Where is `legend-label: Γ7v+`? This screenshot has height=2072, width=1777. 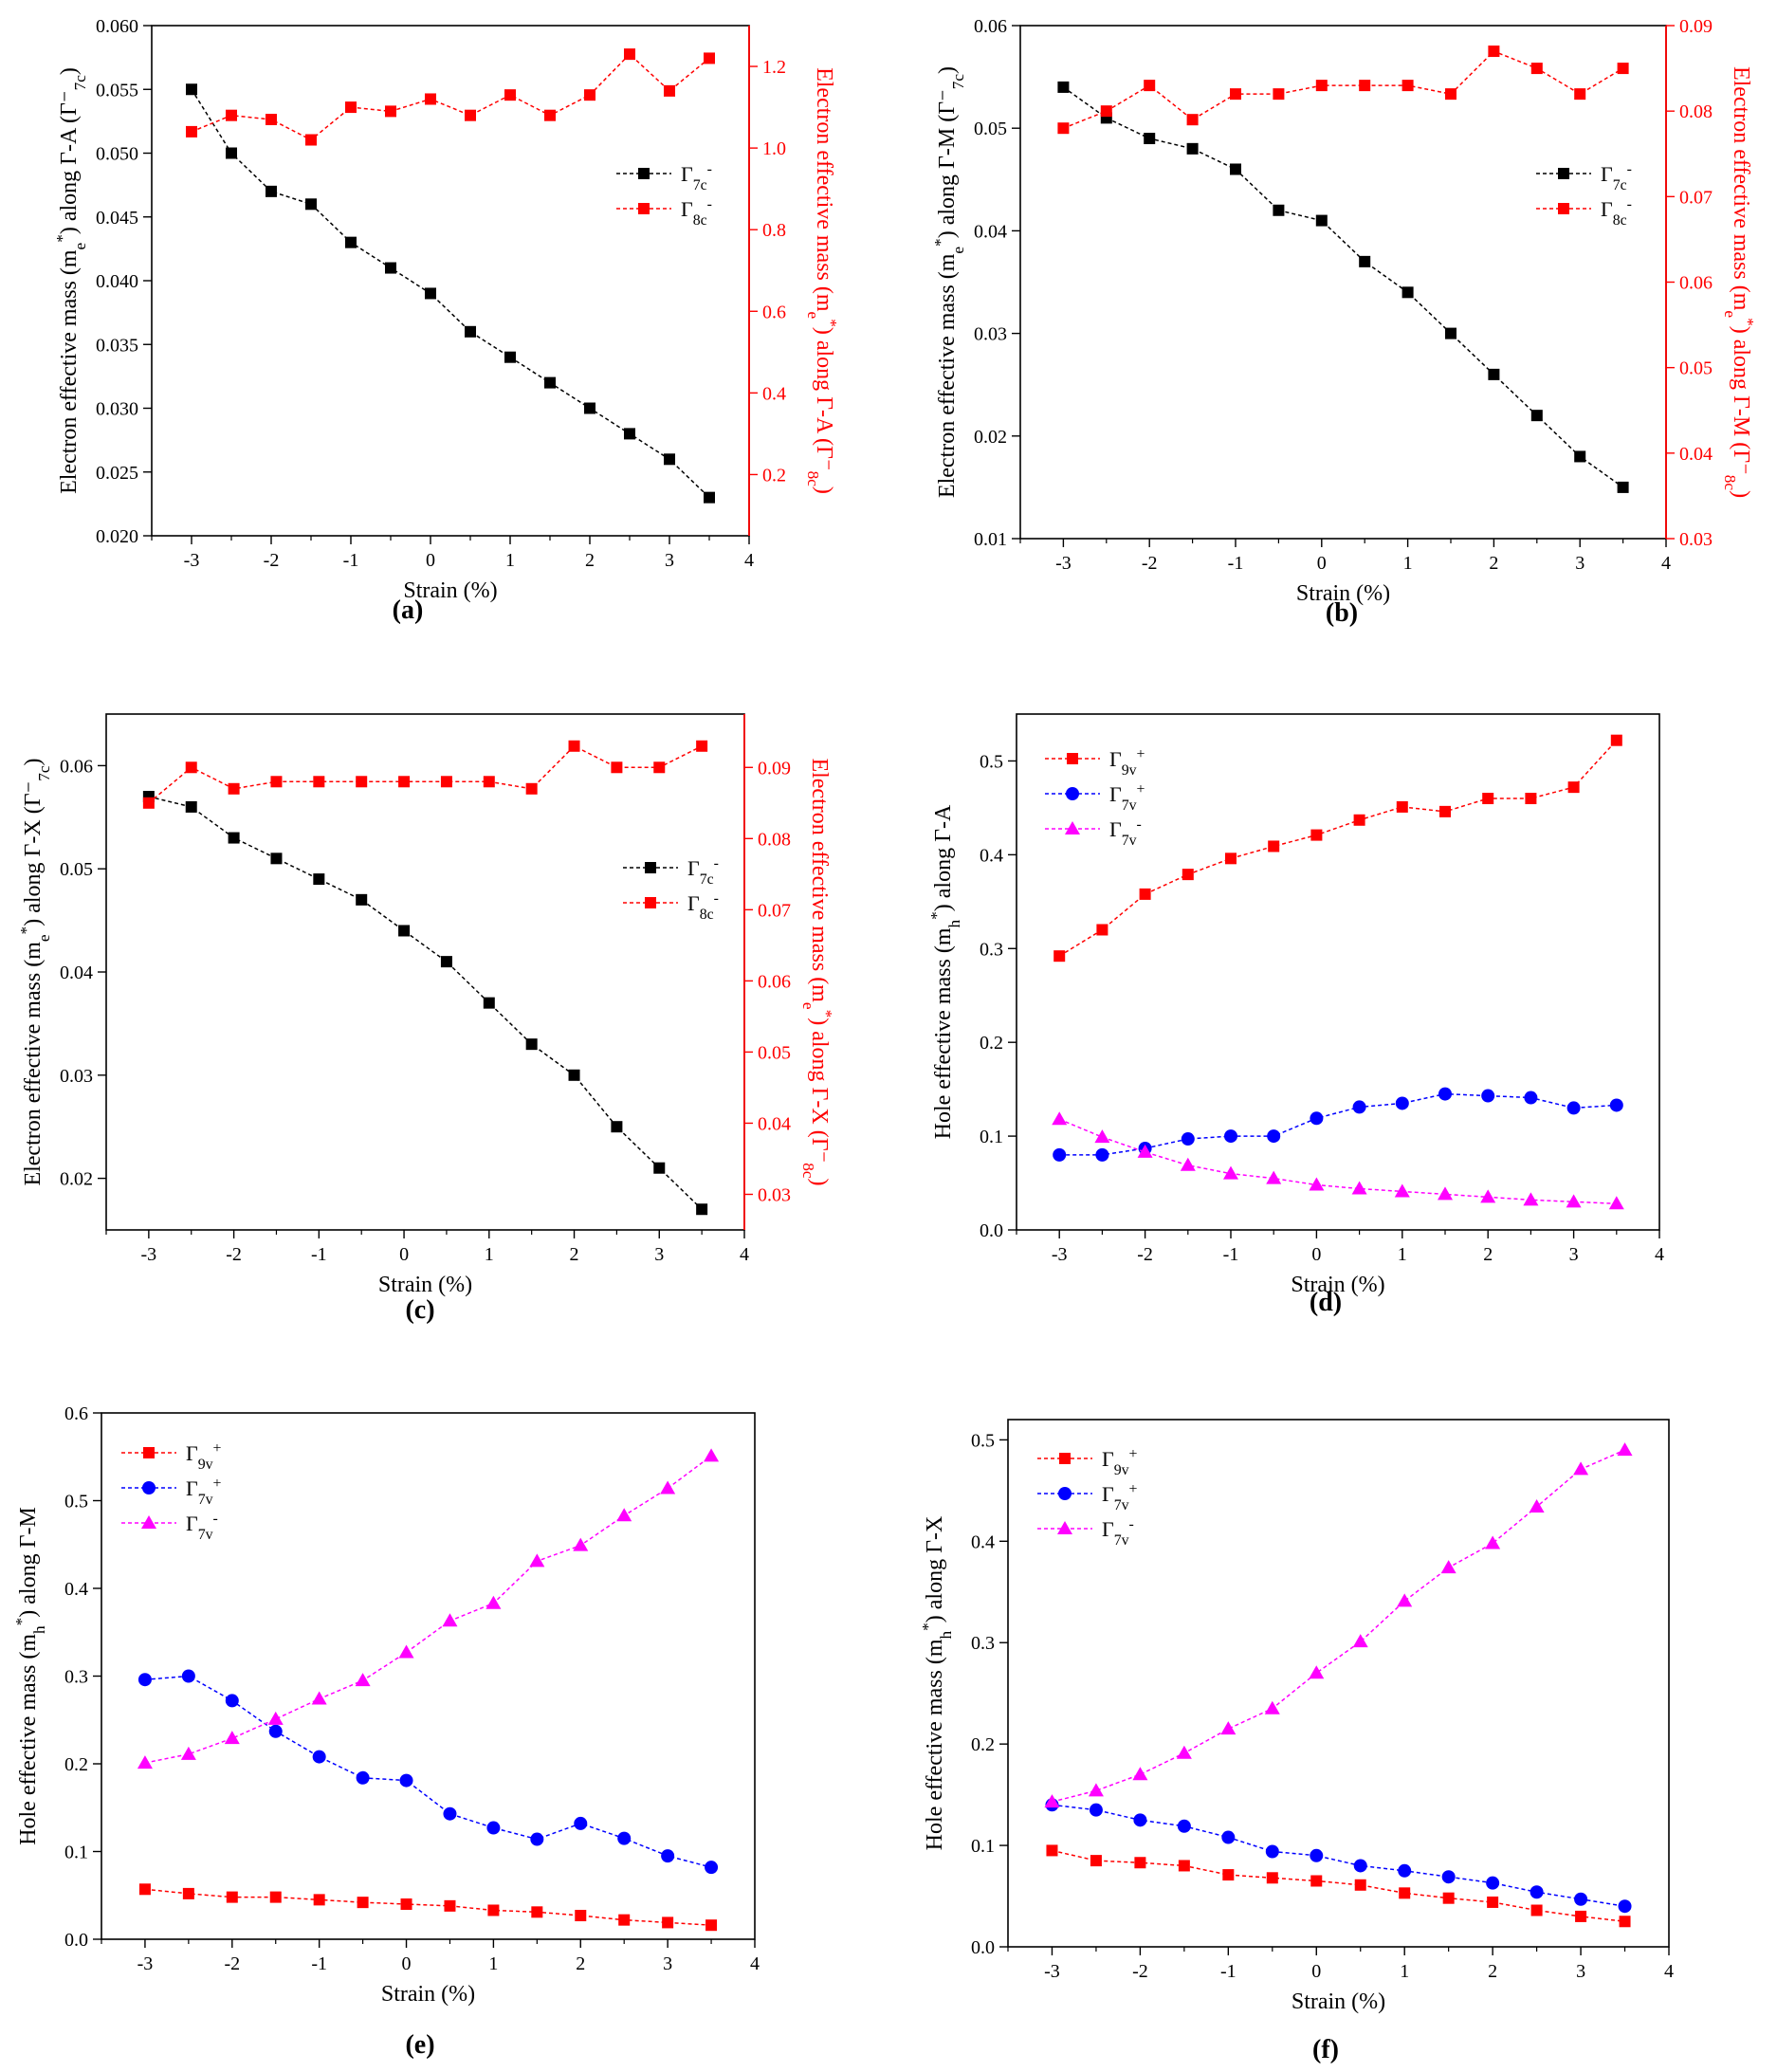 legend-label: Γ7v+ is located at coordinates (1127, 797).